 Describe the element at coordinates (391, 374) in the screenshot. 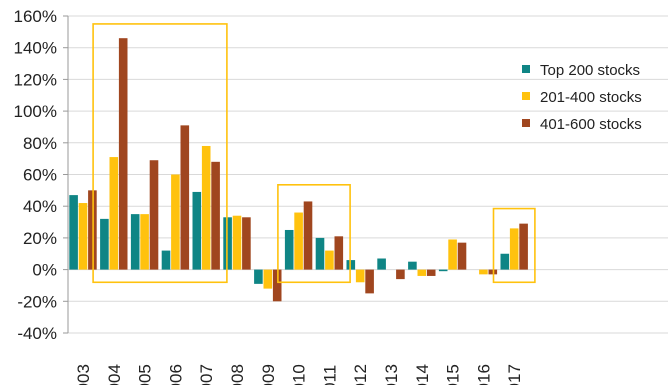

I see `x-tick-label: 2013` at that location.